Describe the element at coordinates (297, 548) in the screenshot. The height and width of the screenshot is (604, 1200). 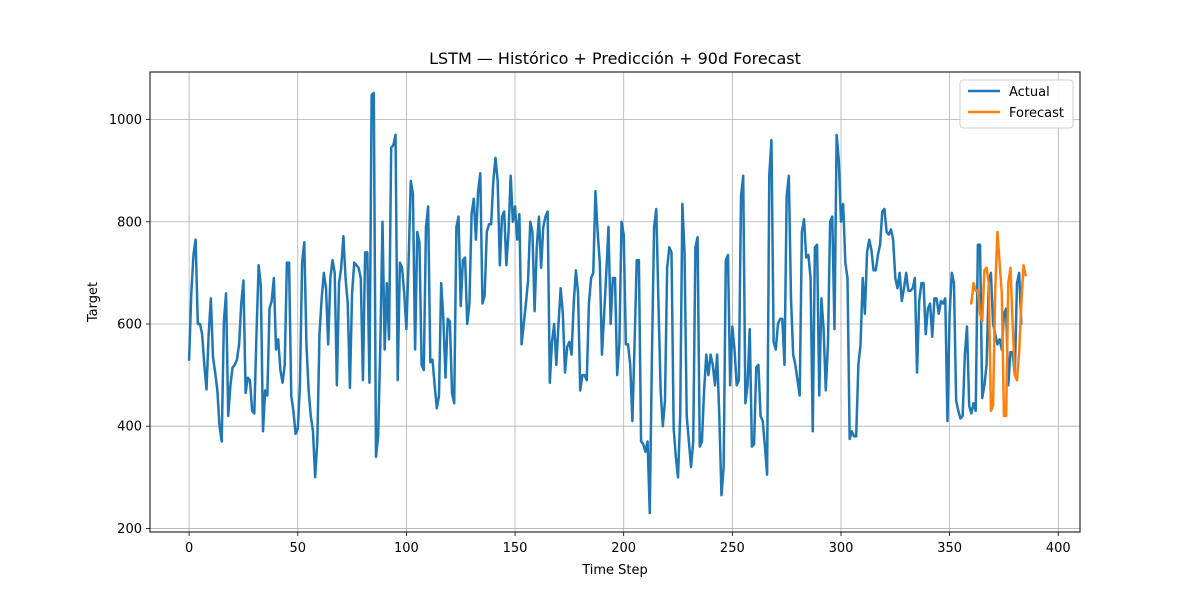
I see `x-tick-label: 50` at that location.